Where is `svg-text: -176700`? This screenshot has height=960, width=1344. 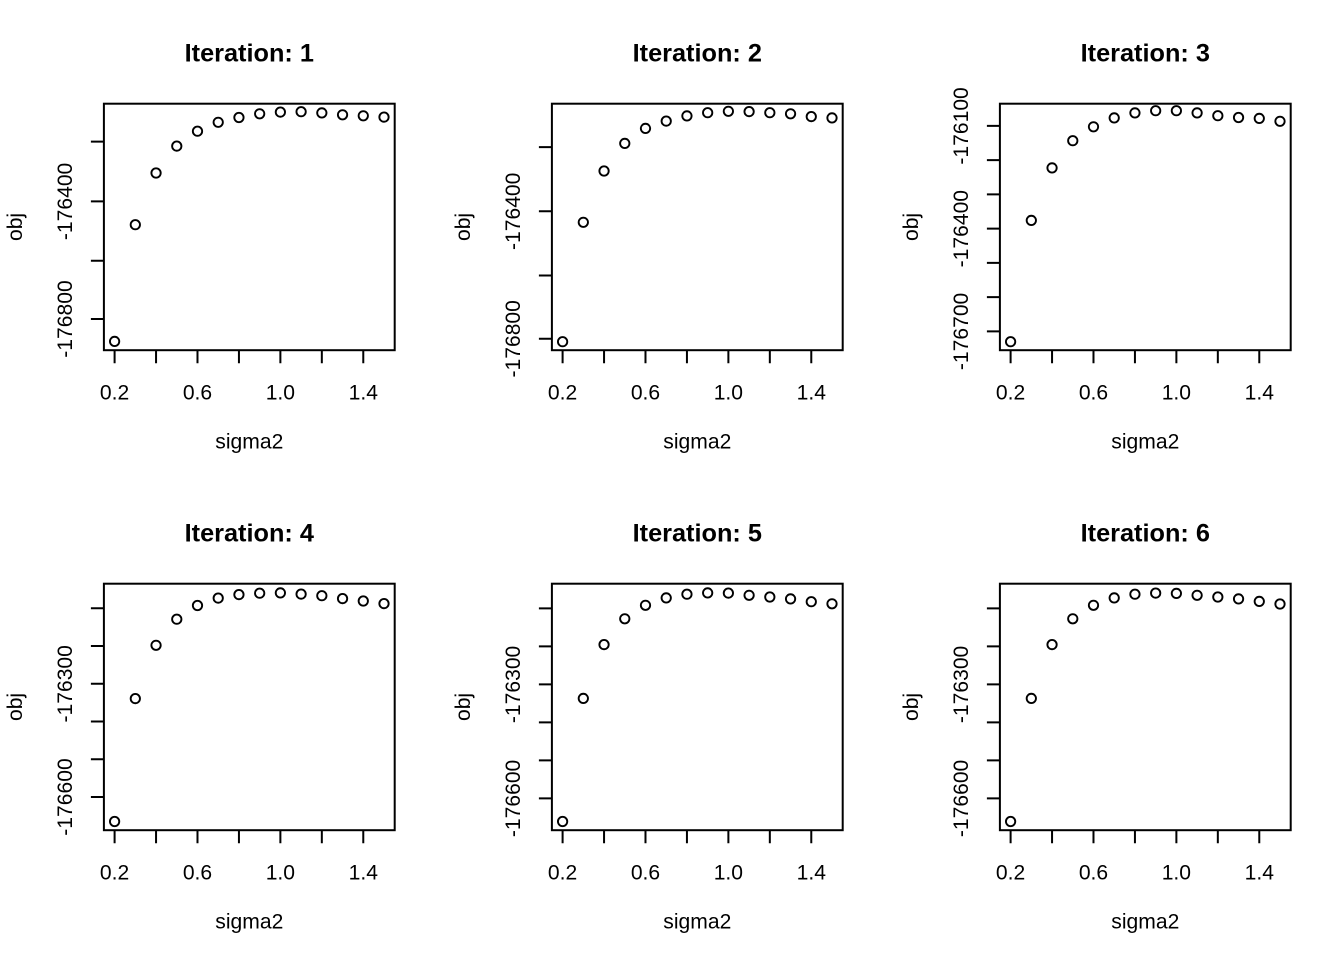 svg-text: -176700 is located at coordinates (961, 331).